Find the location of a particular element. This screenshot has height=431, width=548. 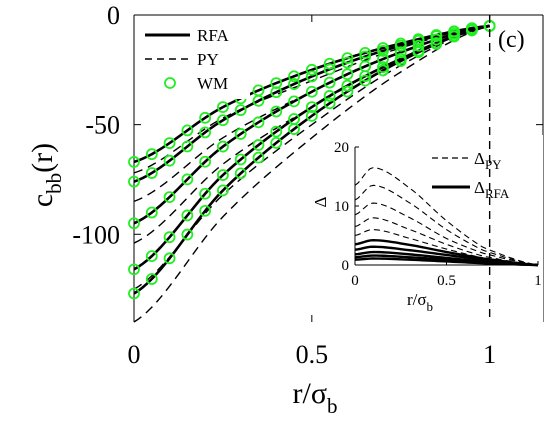

y-tick-label: -50 is located at coordinates (102, 125).